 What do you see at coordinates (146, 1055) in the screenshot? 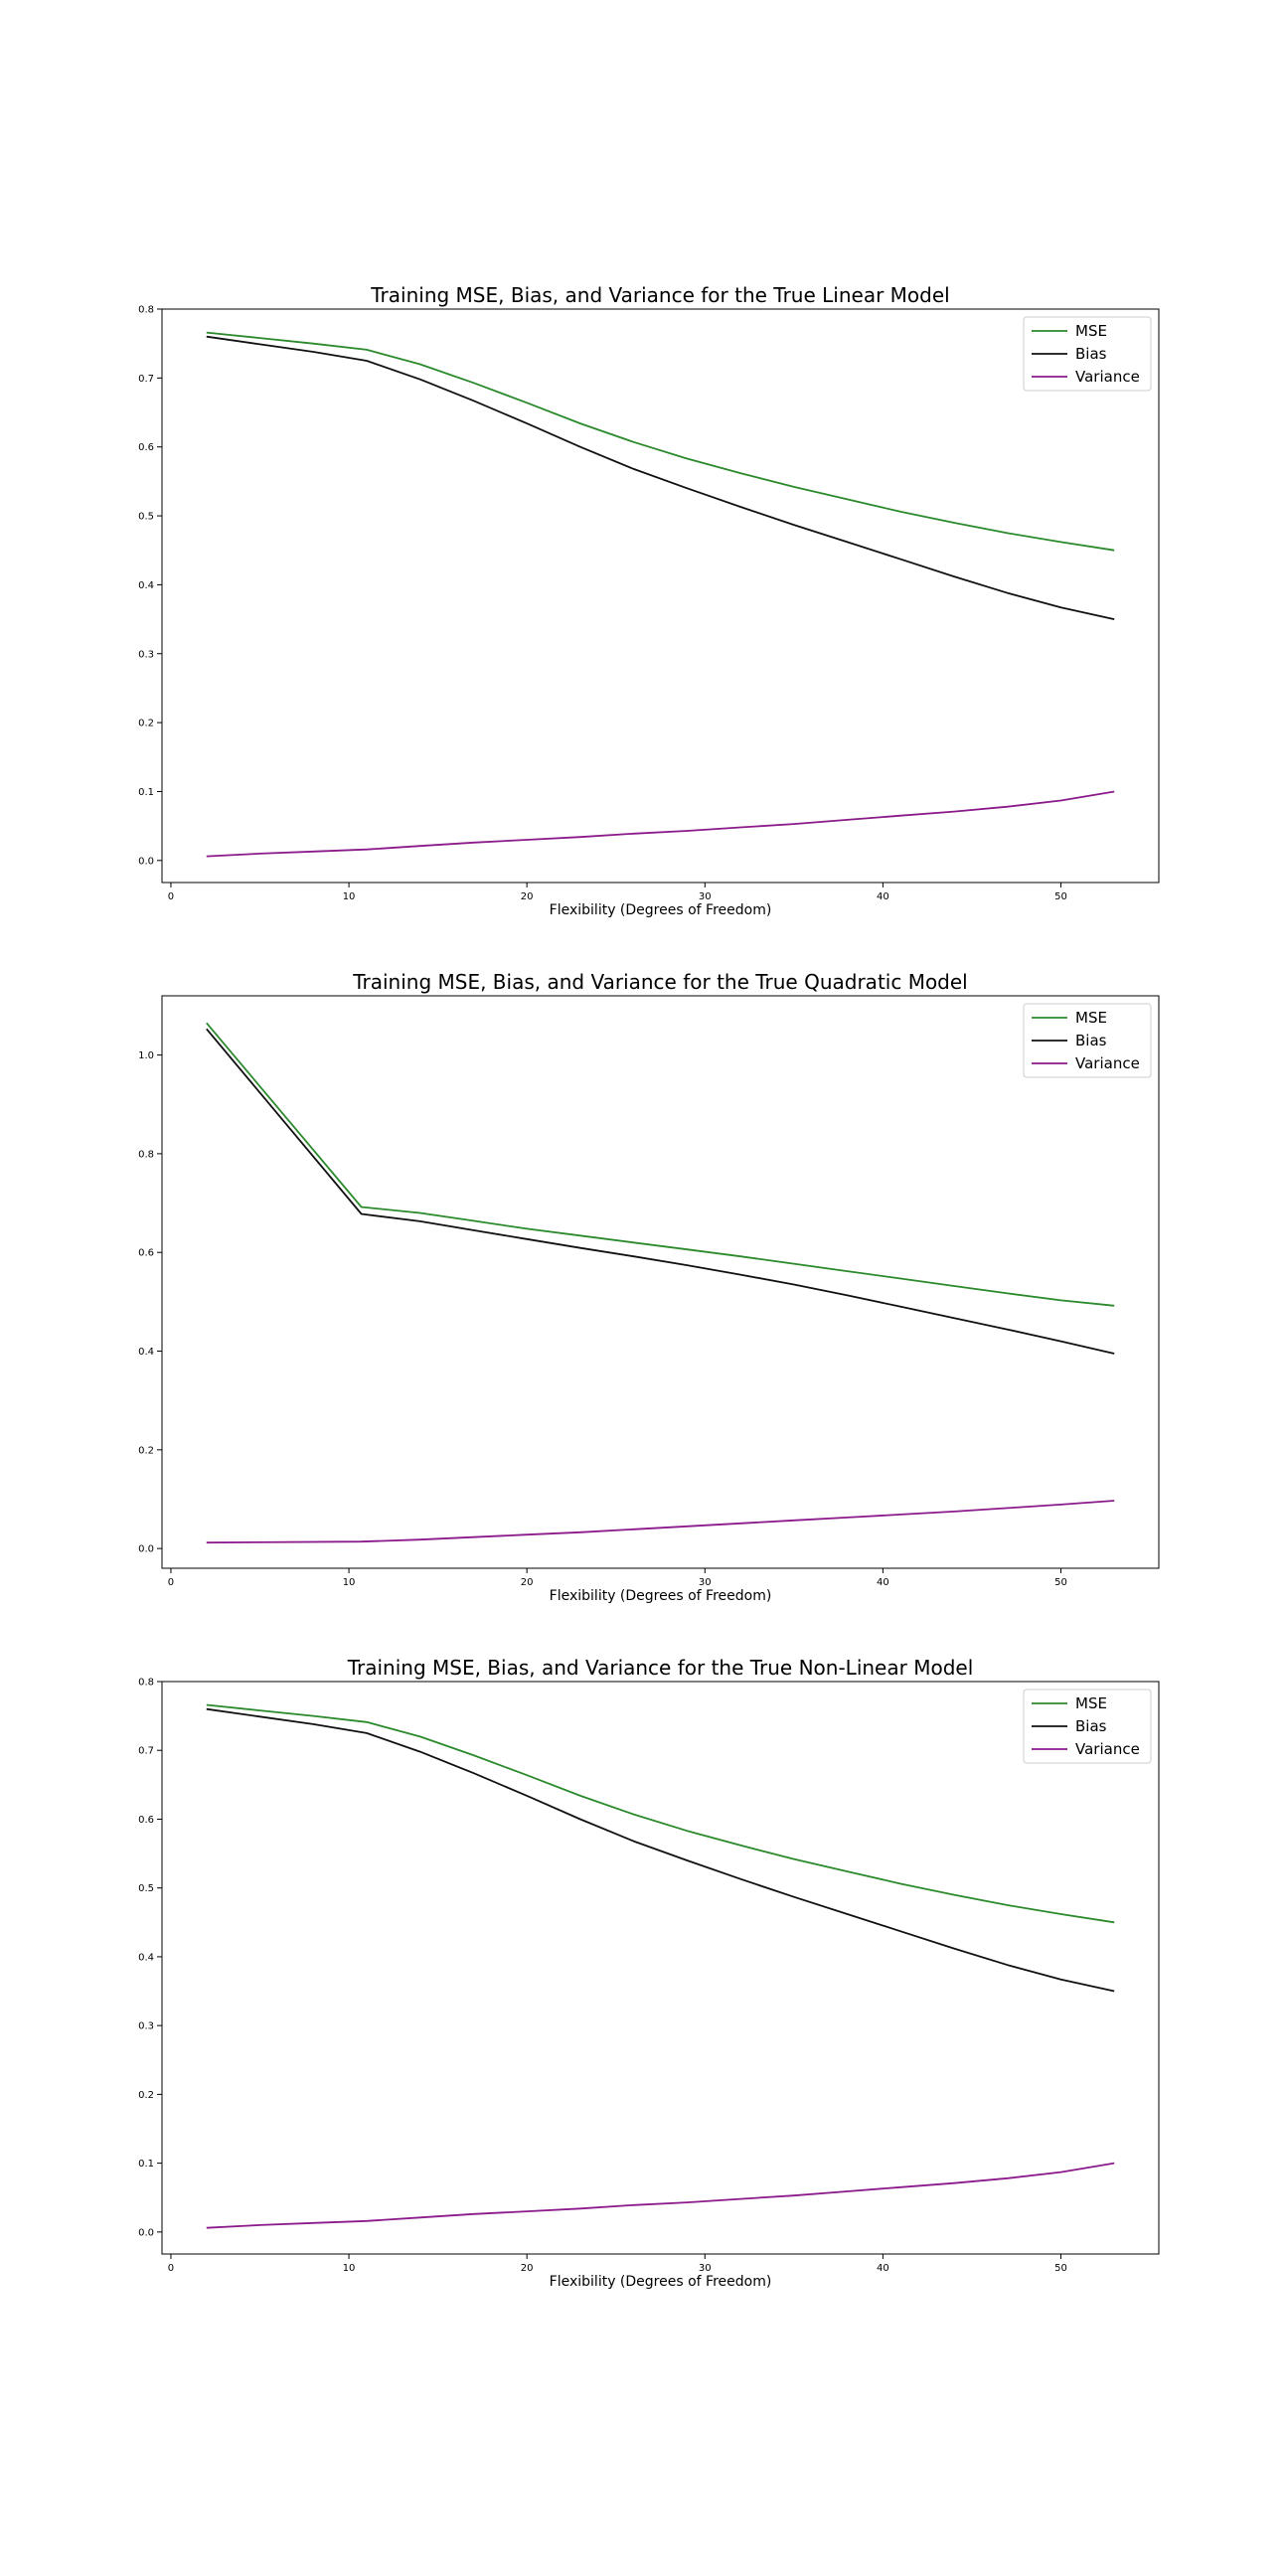
I see `y-tick-label: 1.0` at bounding box center [146, 1055].